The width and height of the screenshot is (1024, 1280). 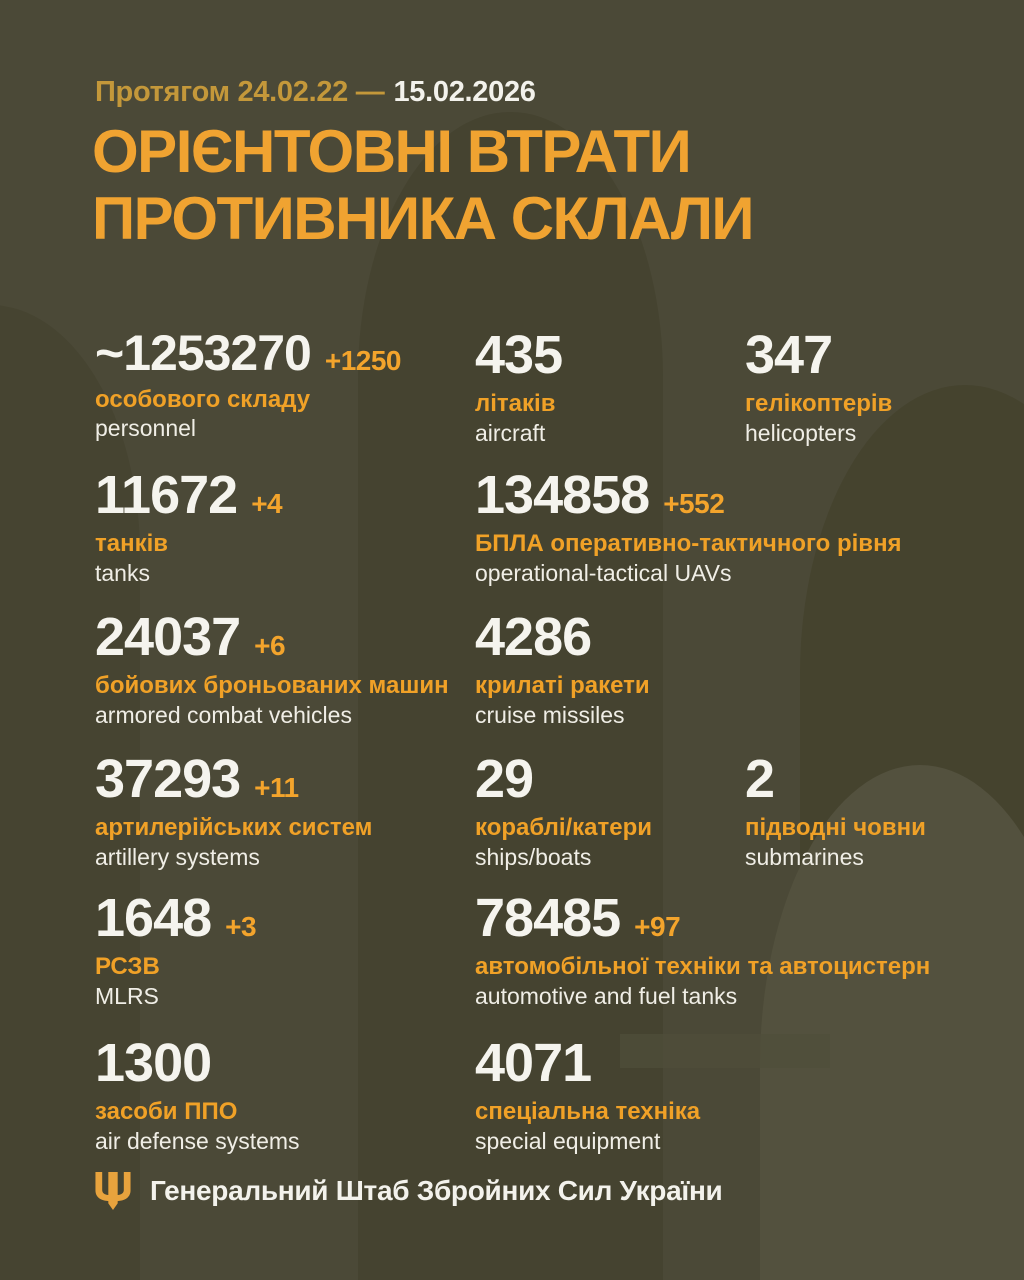 I want to click on stat-label-uk: кораблі/катери, so click(x=564, y=828).